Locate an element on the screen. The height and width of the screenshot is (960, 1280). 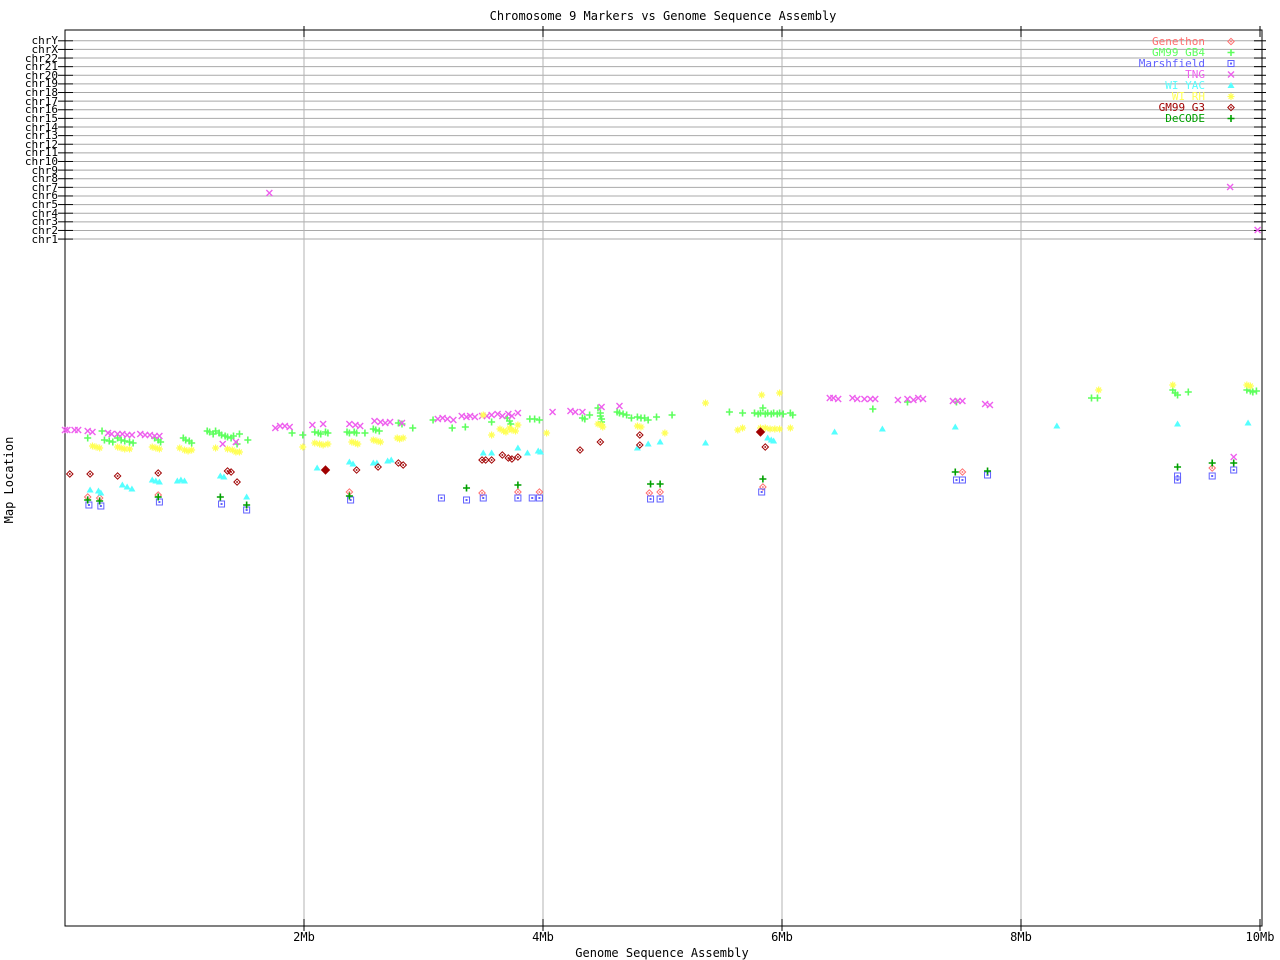
chr-label-chr3: chr3 is located at coordinates (45, 222).